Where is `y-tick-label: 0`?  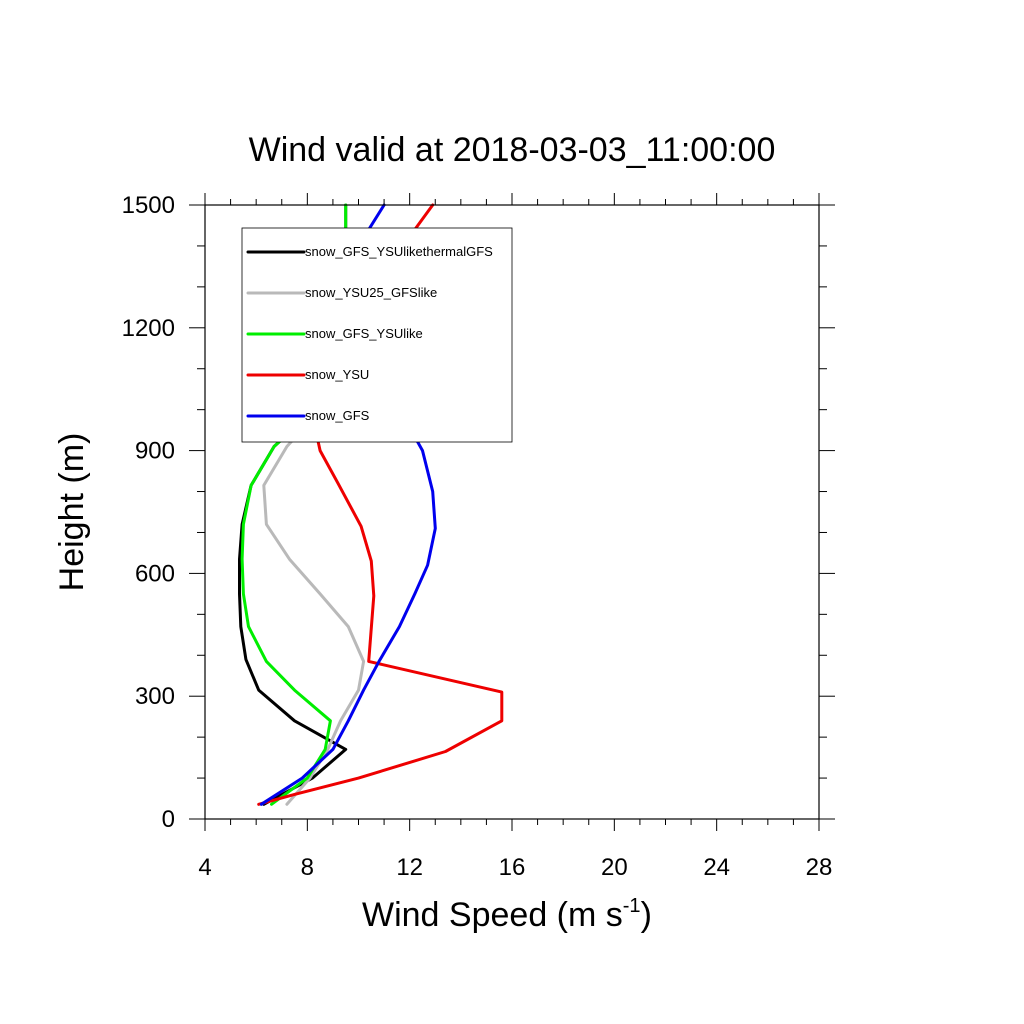 y-tick-label: 0 is located at coordinates (168, 819).